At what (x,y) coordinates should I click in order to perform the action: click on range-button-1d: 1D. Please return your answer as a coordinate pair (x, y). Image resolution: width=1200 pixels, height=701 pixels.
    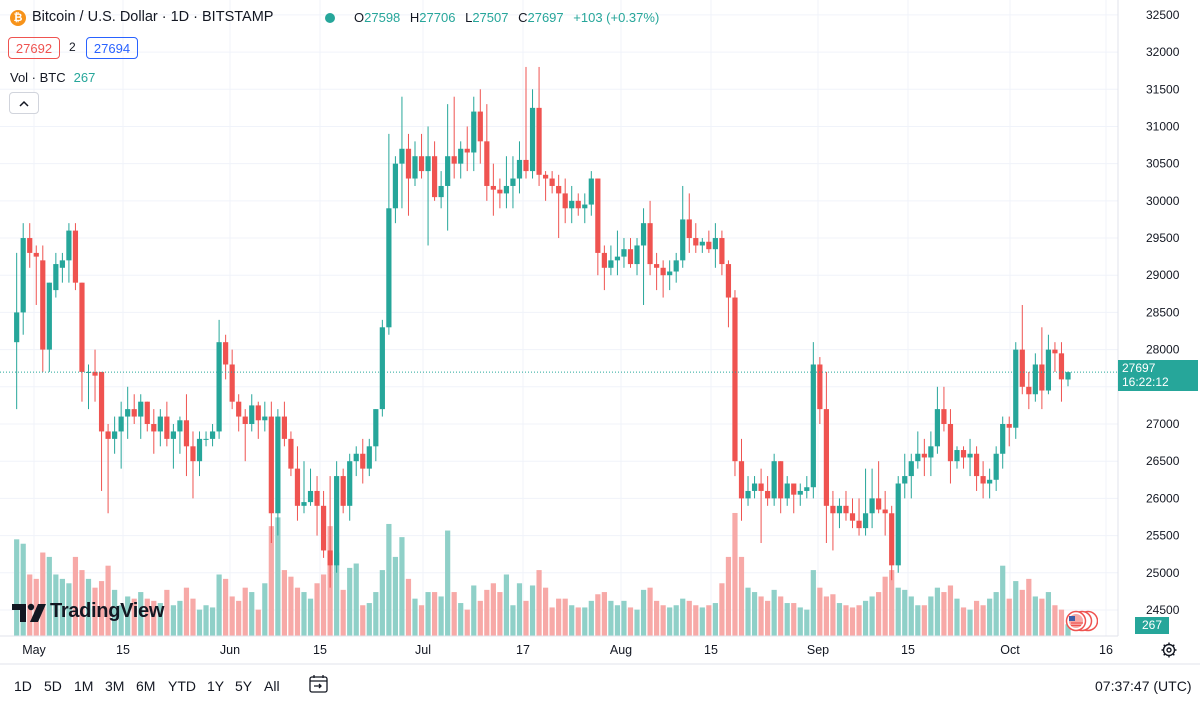
    Looking at the image, I should click on (23, 686).